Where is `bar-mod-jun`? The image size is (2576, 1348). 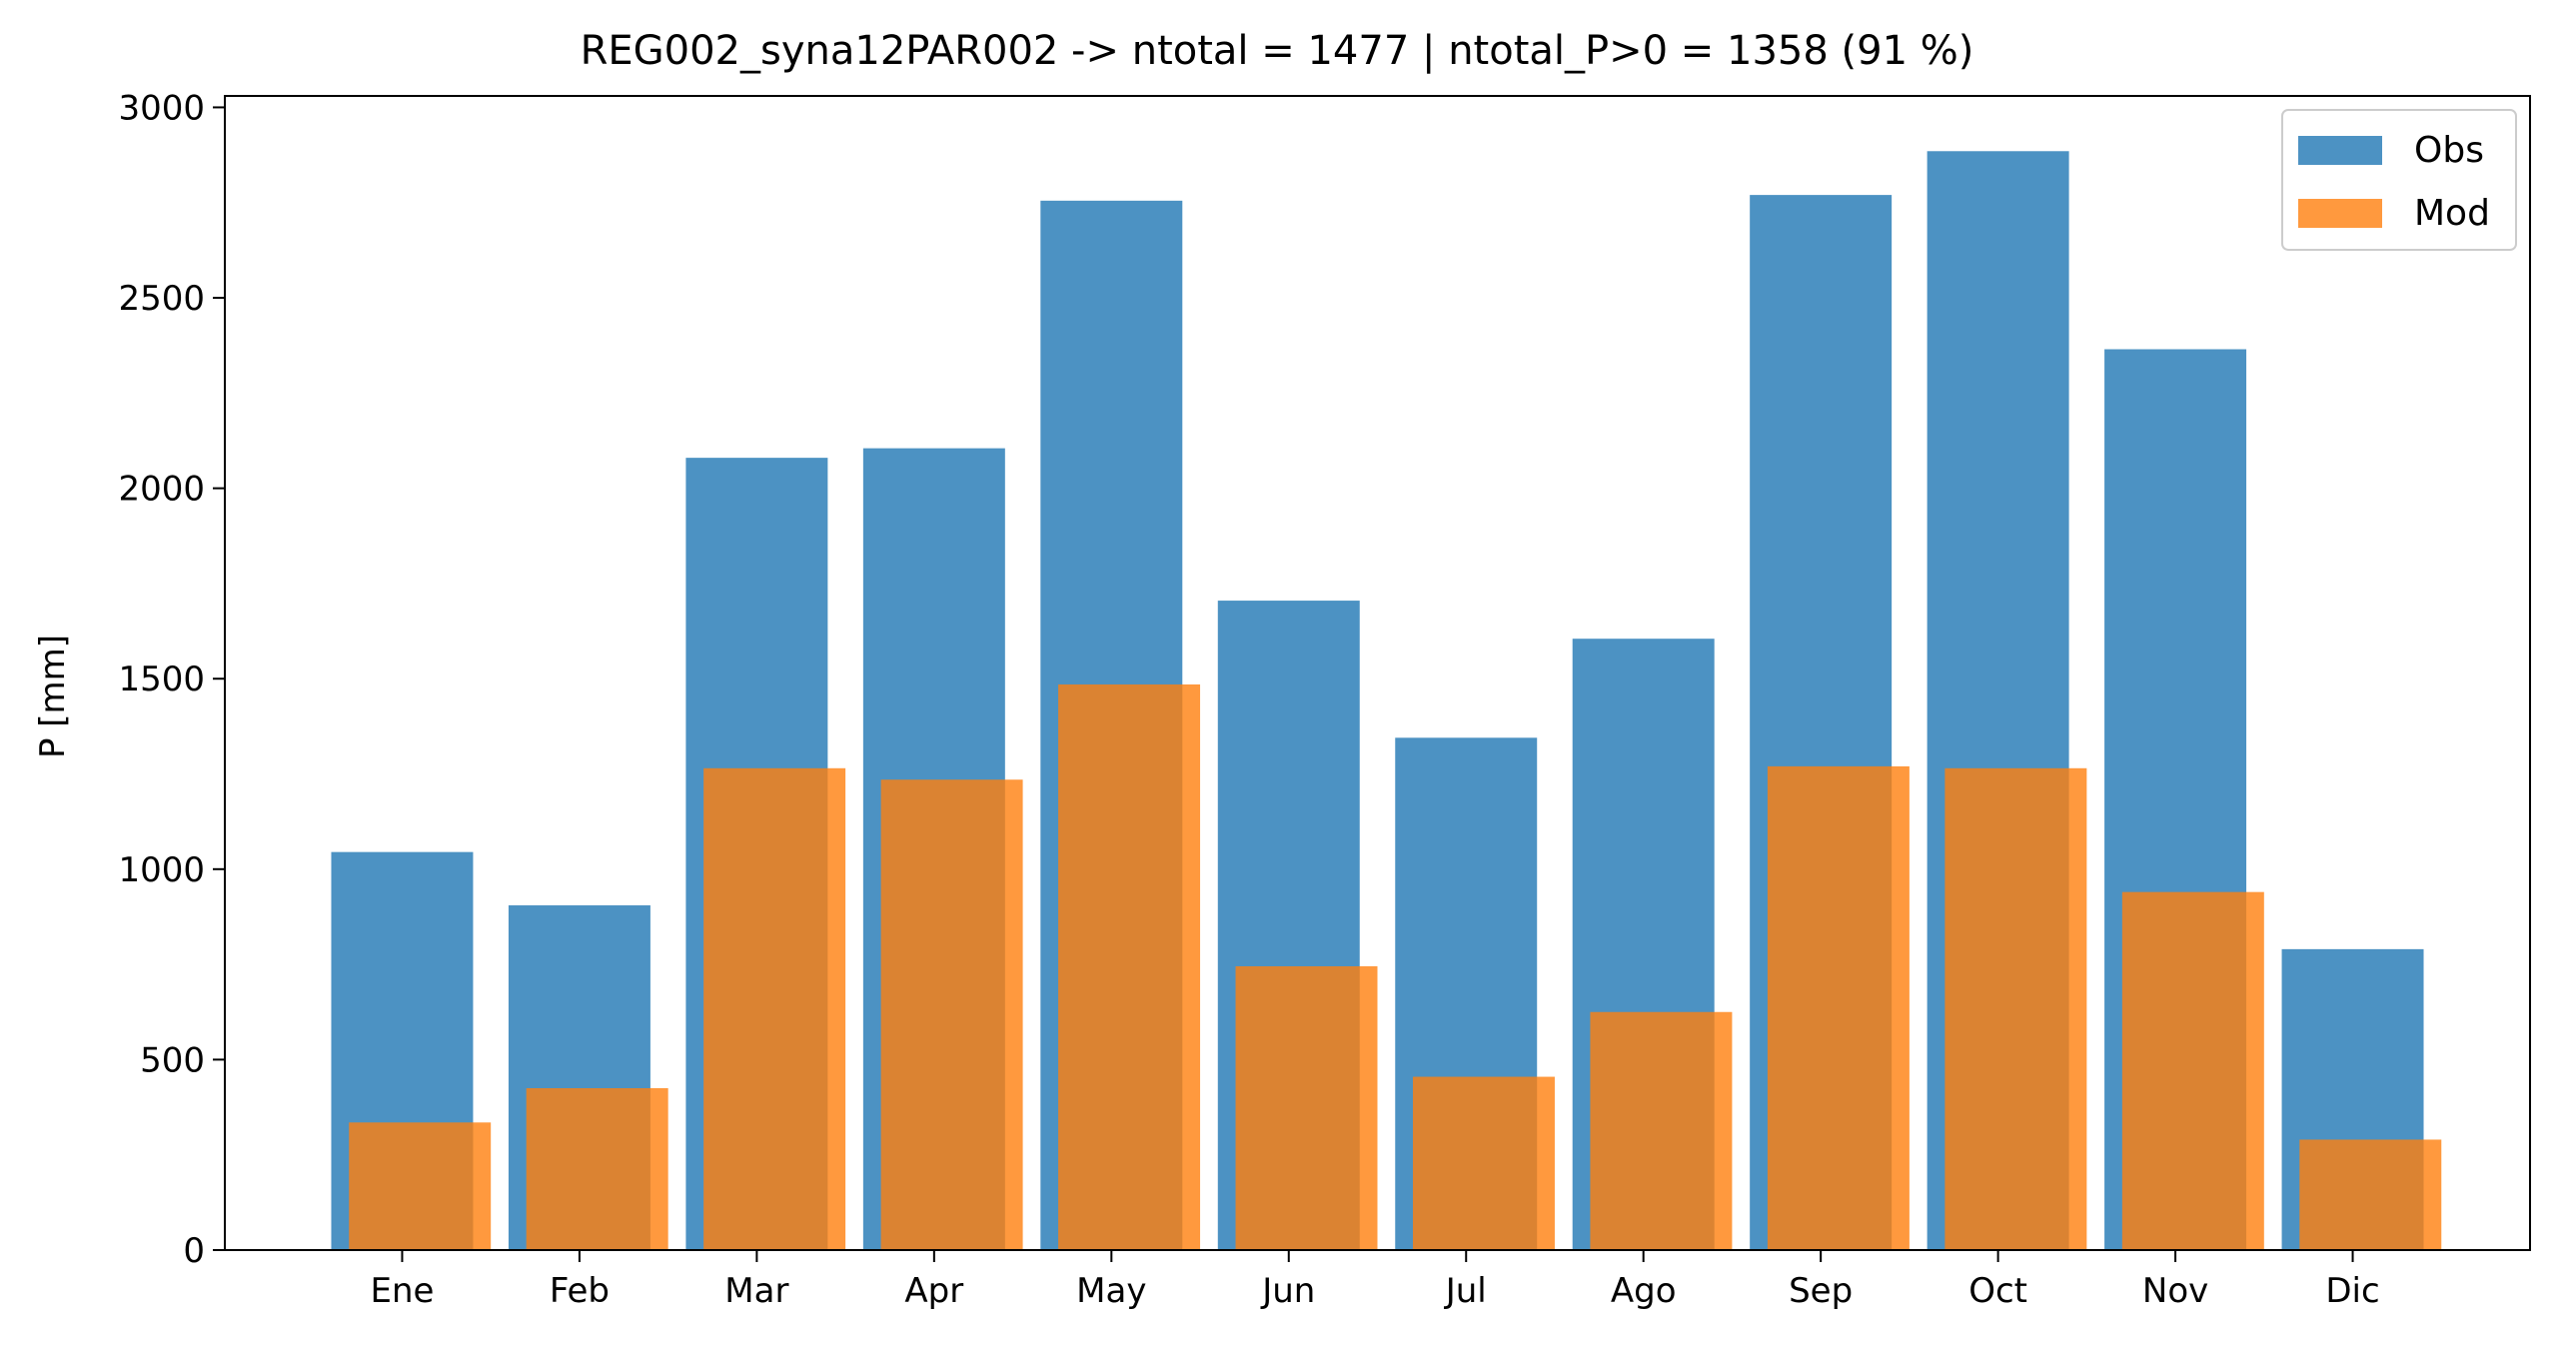
bar-mod-jun is located at coordinates (1306, 1108).